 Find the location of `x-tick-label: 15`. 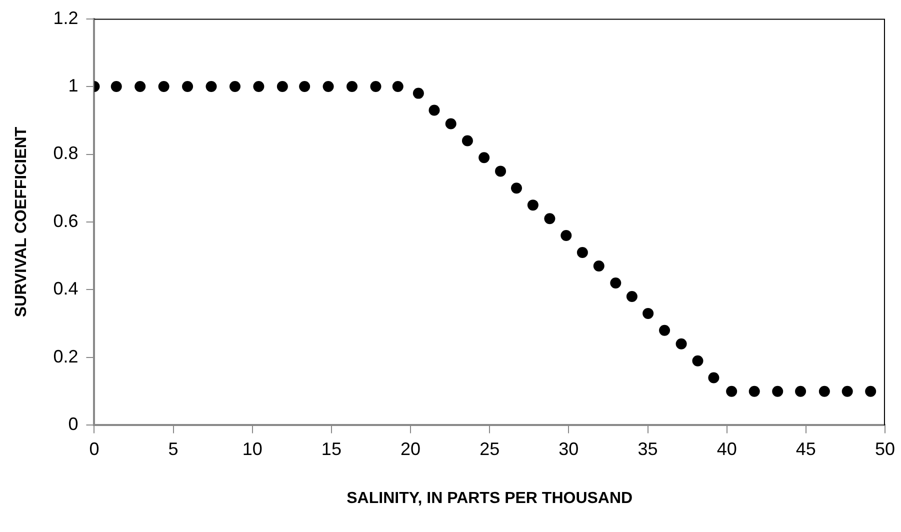

x-tick-label: 15 is located at coordinates (331, 448).